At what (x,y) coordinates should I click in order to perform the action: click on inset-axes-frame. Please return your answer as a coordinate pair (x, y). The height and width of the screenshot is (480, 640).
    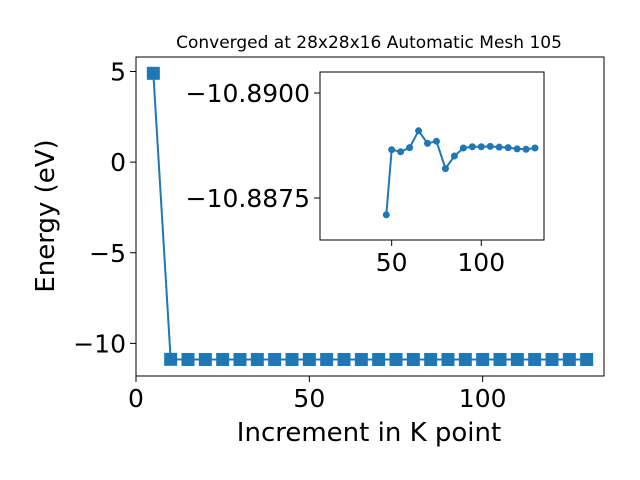
    Looking at the image, I should click on (432, 156).